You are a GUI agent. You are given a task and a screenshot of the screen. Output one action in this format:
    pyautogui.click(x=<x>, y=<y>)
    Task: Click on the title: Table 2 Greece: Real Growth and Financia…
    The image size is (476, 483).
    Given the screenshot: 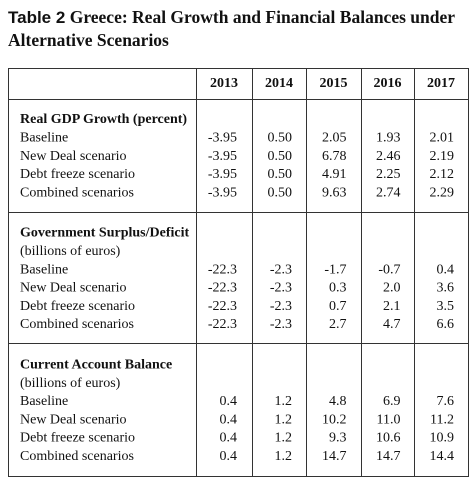 What is the action you would take?
    pyautogui.click(x=239, y=28)
    